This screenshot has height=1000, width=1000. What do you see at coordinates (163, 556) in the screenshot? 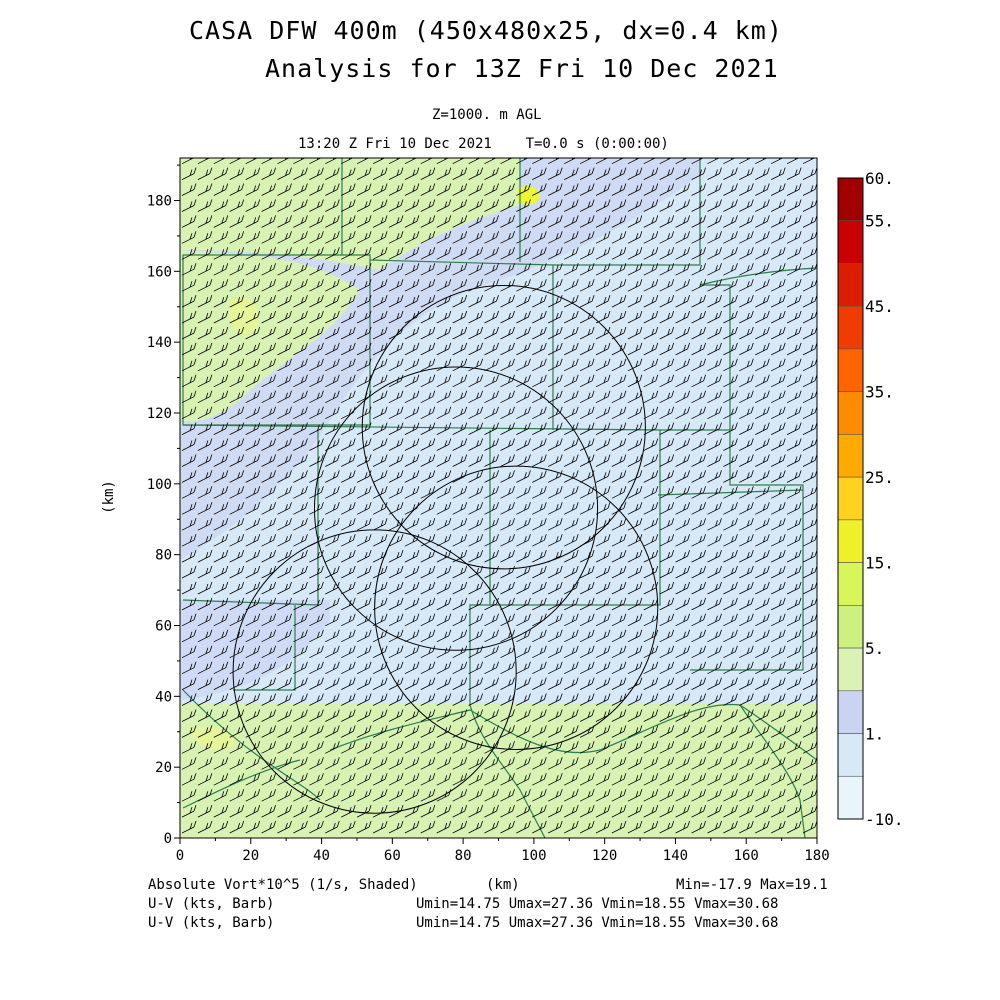
I see `y-tick-label: 80` at bounding box center [163, 556].